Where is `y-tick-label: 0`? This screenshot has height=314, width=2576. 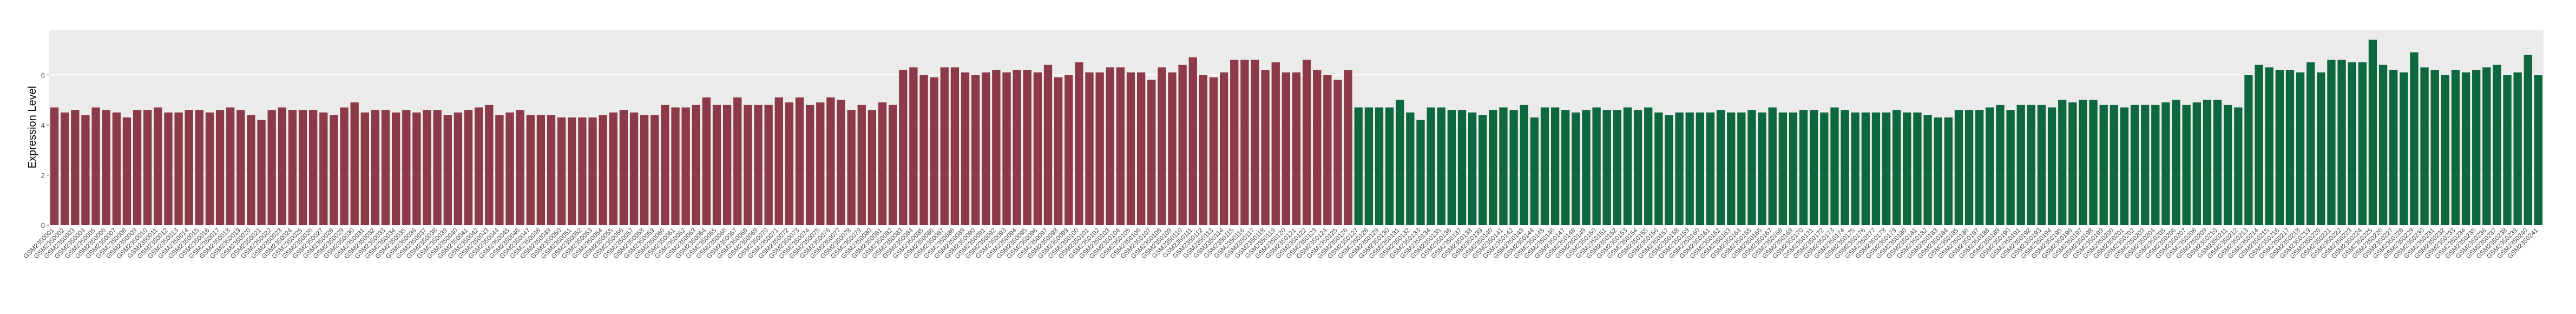 y-tick-label: 0 is located at coordinates (43, 225).